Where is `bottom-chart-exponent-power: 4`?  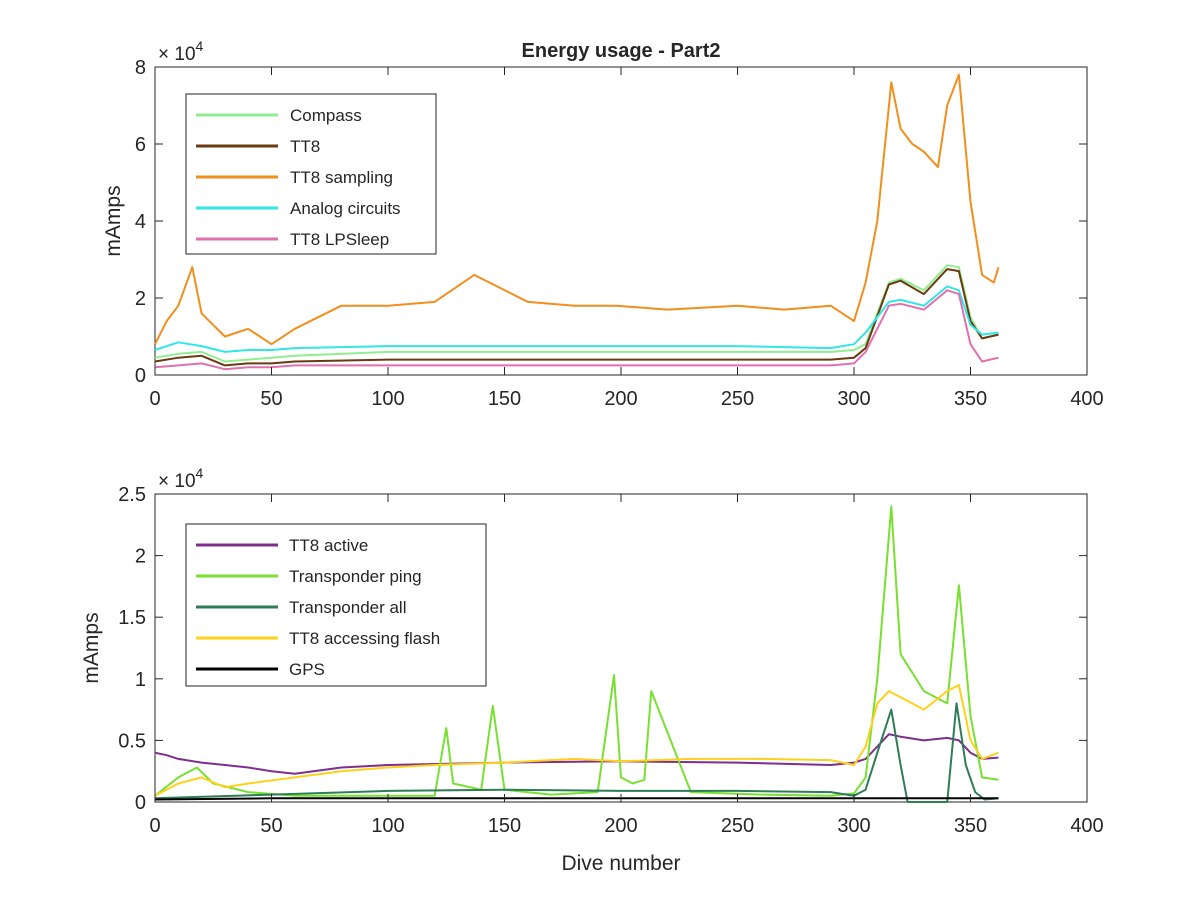 bottom-chart-exponent-power: 4 is located at coordinates (200, 473).